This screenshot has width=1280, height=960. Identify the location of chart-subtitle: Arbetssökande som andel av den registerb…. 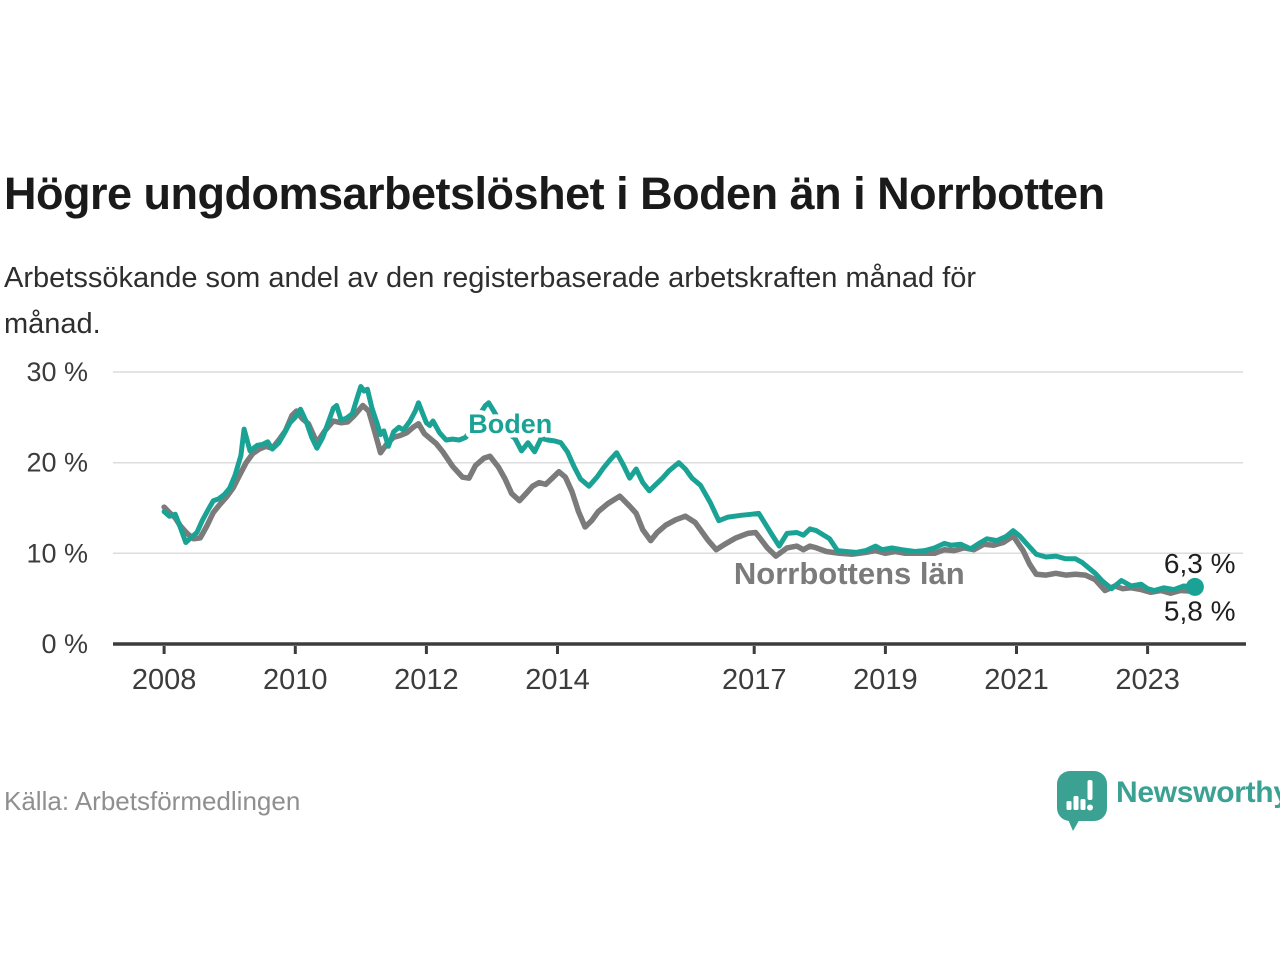
(614, 301).